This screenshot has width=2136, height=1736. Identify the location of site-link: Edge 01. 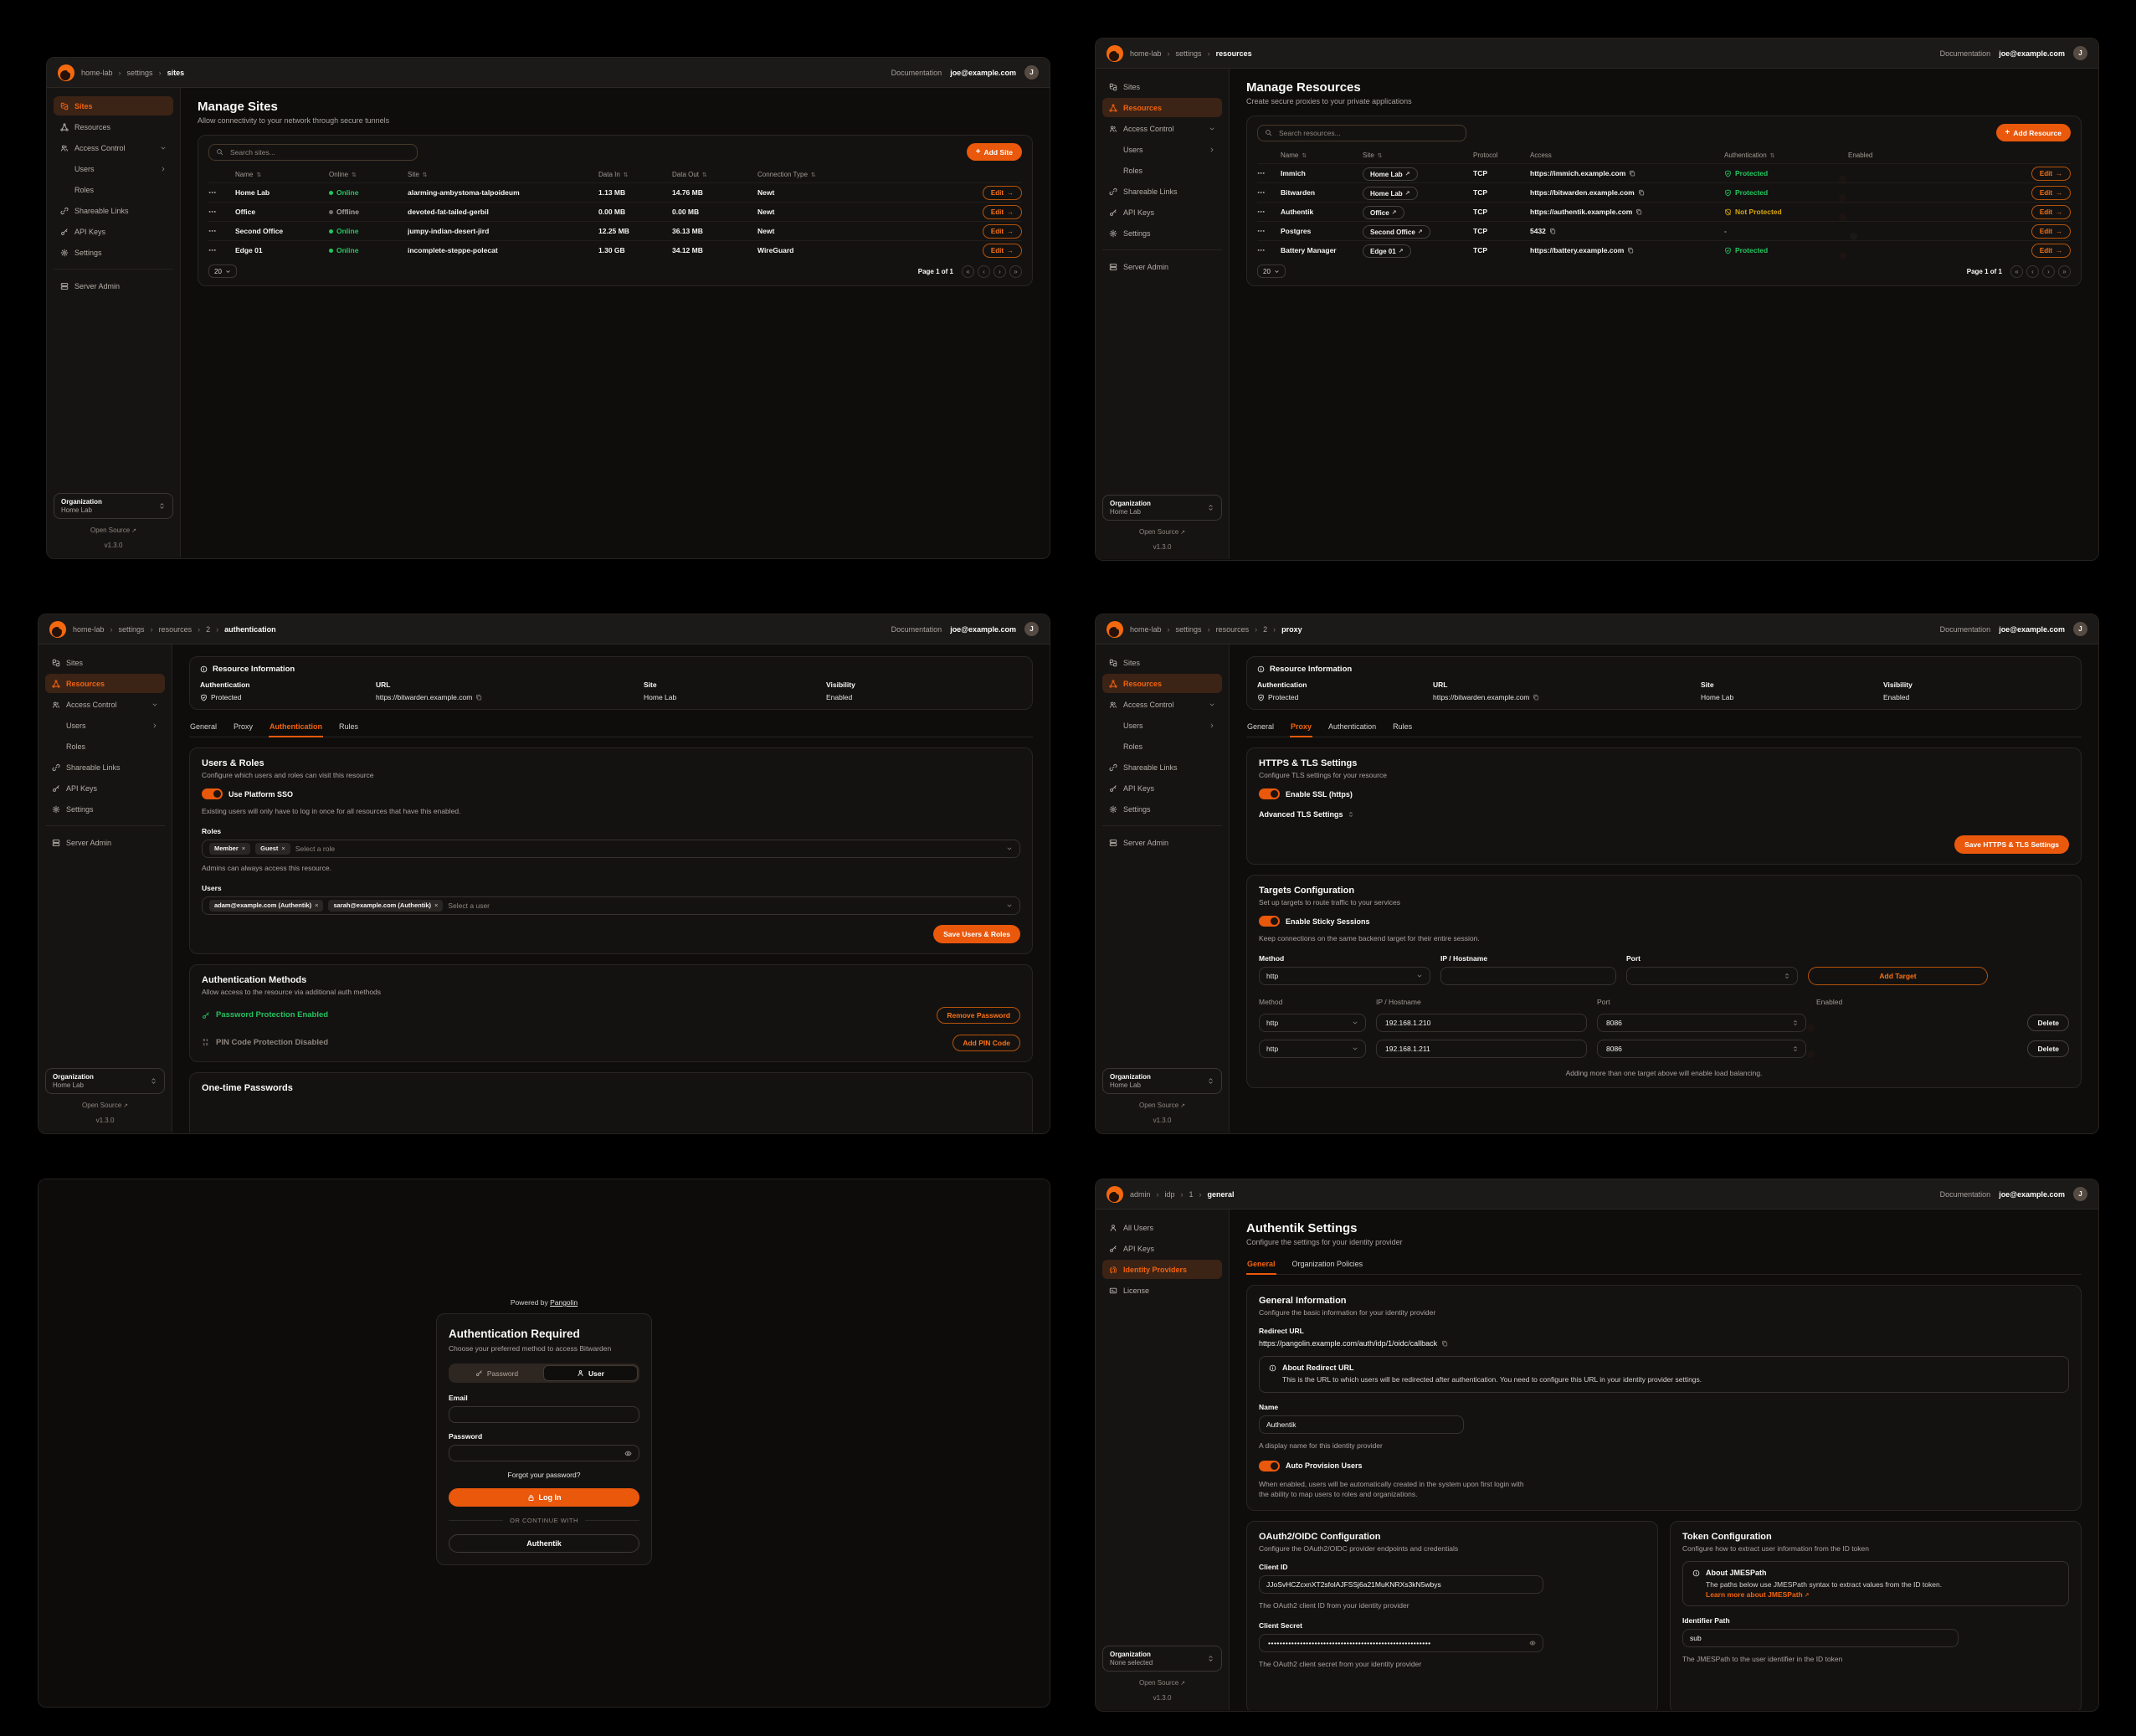
(1387, 251).